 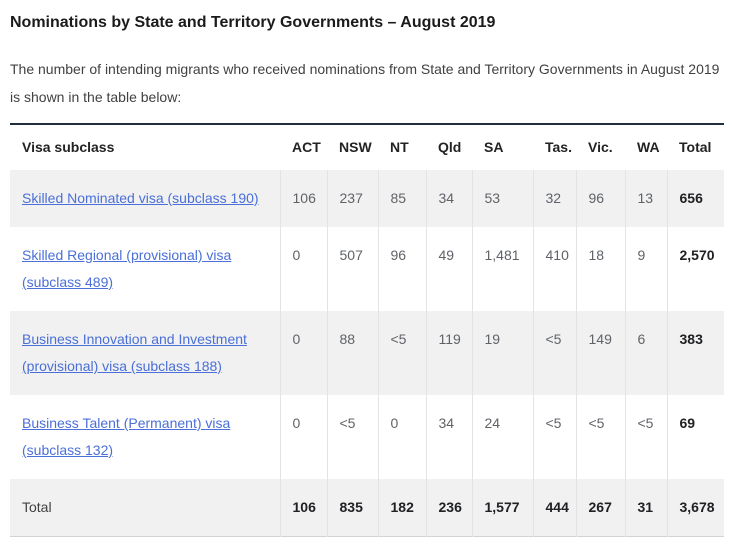 I want to click on value-cell-wa: 9, so click(x=645, y=269).